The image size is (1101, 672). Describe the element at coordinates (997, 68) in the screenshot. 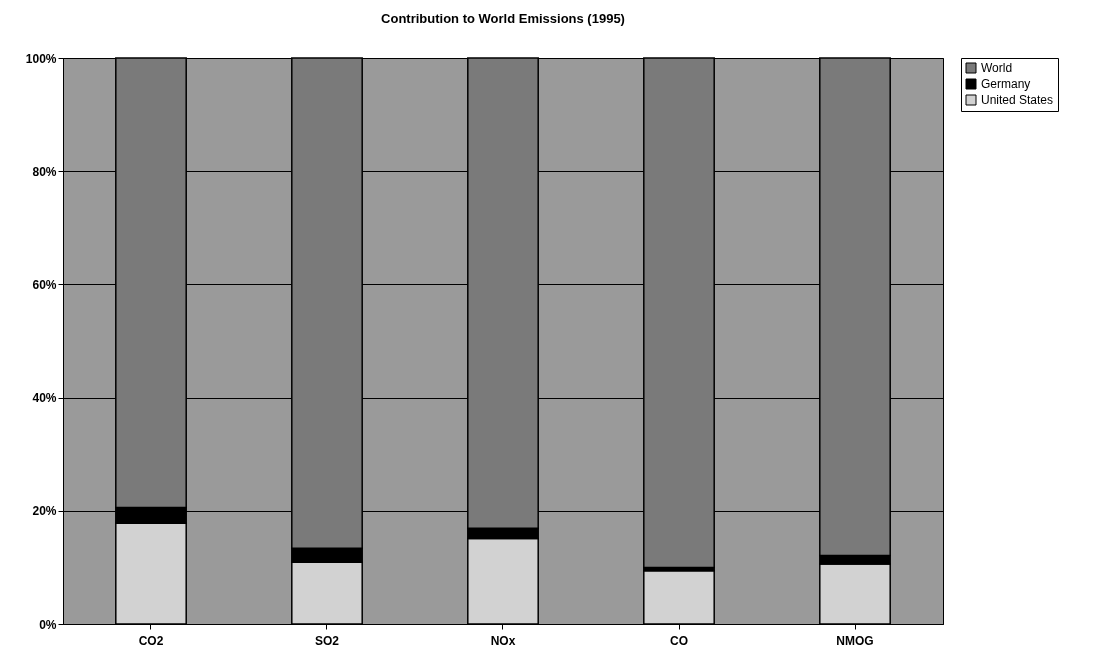

I see `legend-label: World` at that location.